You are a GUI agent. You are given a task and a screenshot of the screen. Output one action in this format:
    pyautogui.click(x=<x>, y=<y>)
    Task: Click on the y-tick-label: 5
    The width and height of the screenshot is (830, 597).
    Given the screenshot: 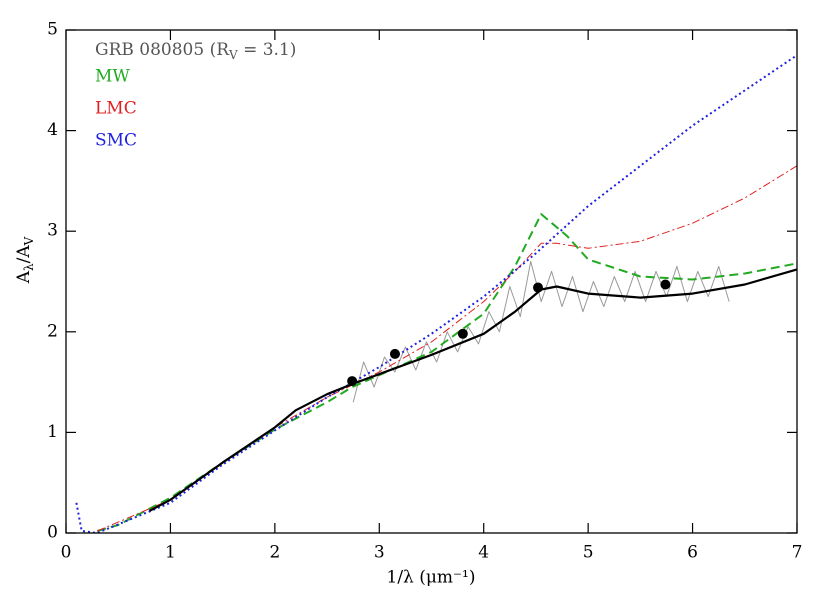 What is the action you would take?
    pyautogui.click(x=52, y=30)
    